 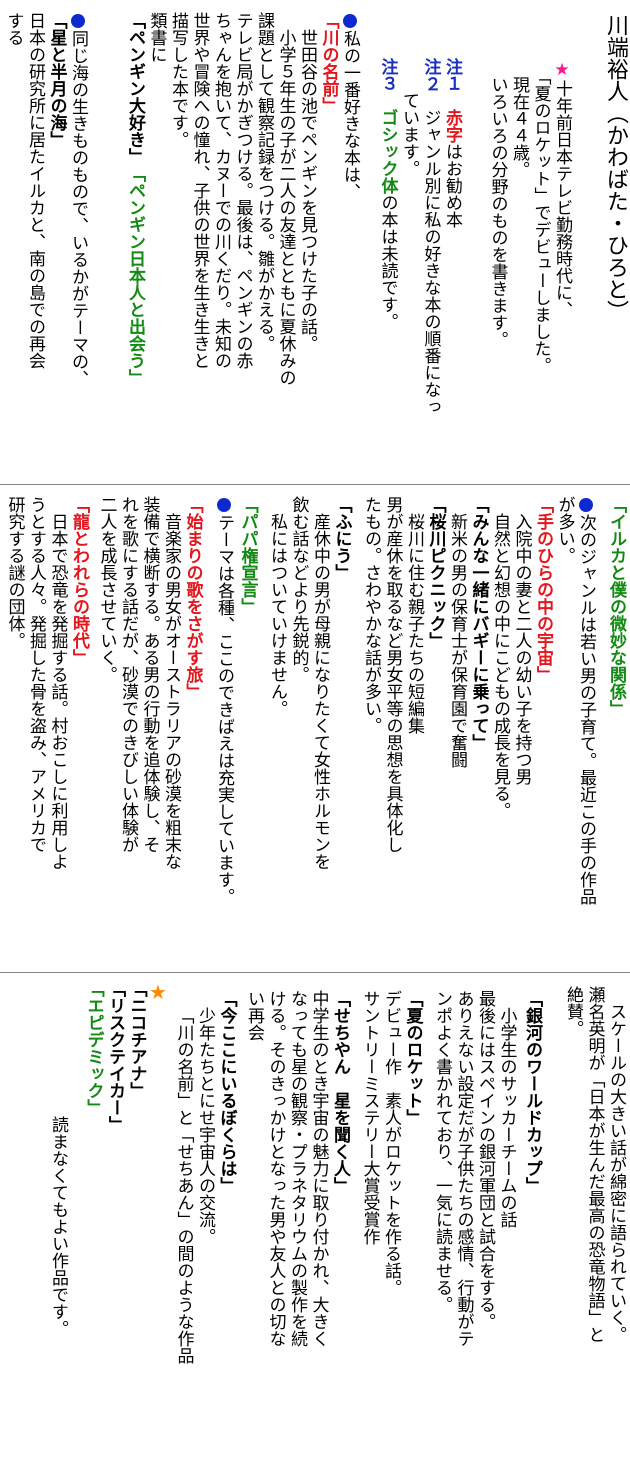 I want to click on book-title-ima-koko-ni: 「今ここにいるぼくらは」, so click(x=226, y=1092).